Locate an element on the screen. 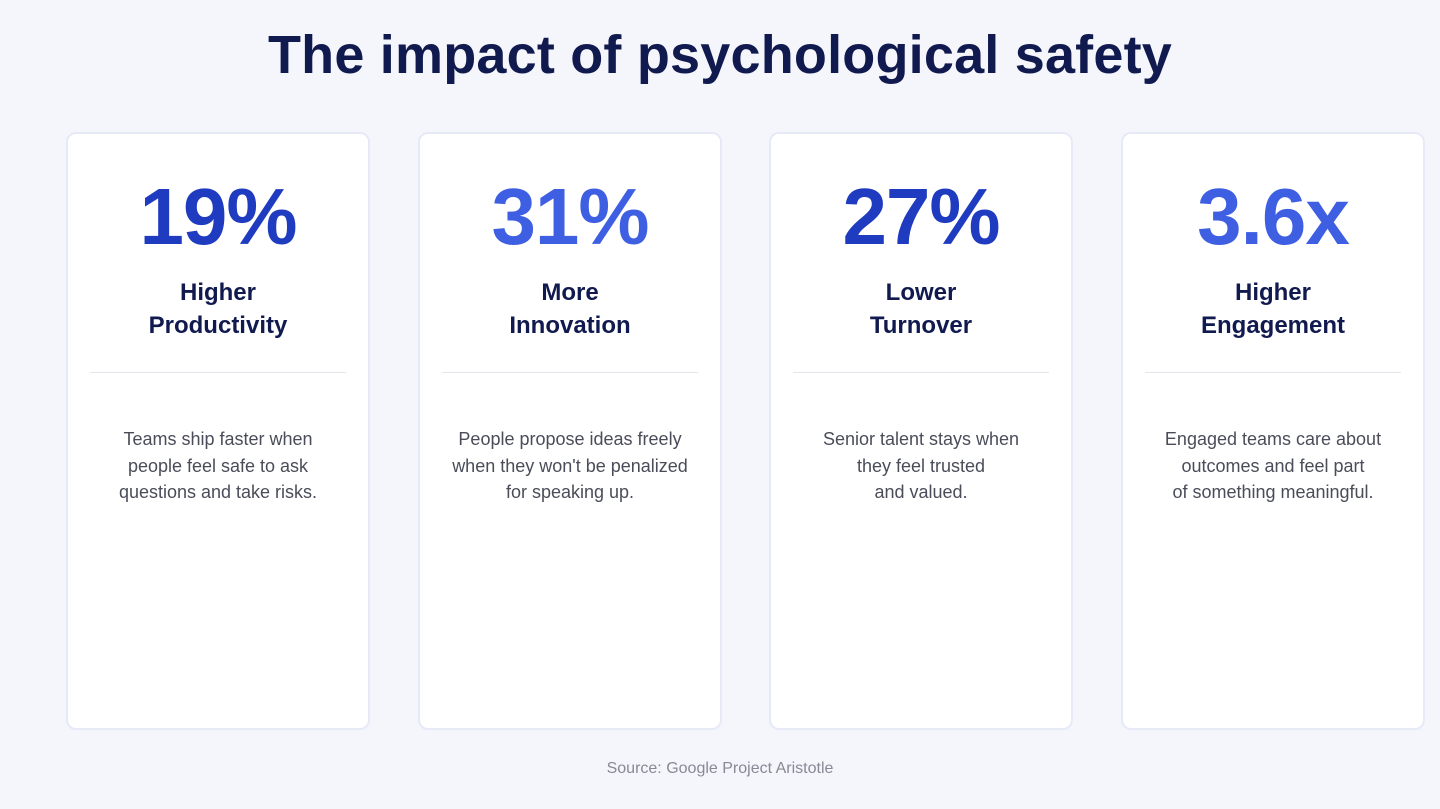 The height and width of the screenshot is (809, 1440). stat-value: 3.6x is located at coordinates (1273, 216).